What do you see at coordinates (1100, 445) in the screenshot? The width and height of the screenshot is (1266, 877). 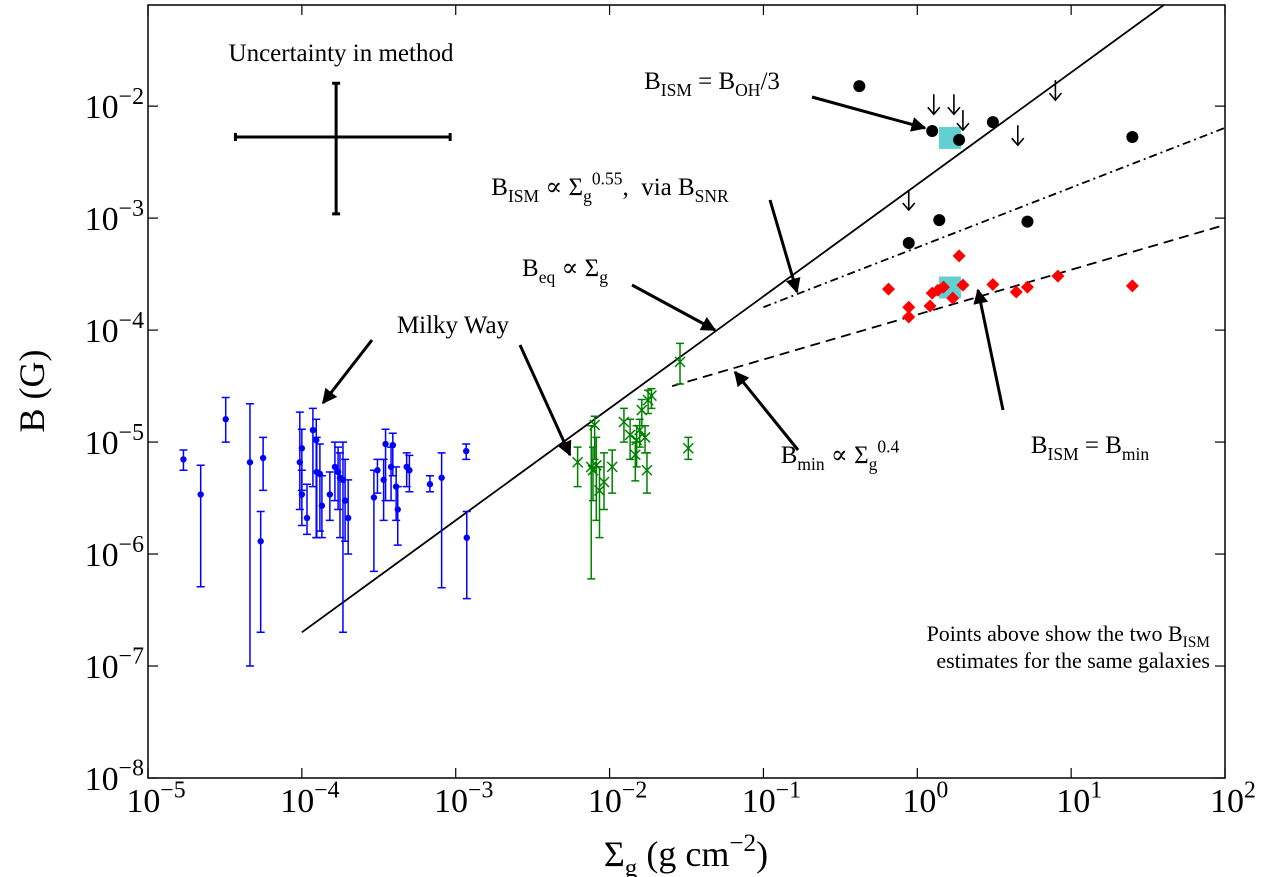 I see `text-part: = B` at bounding box center [1100, 445].